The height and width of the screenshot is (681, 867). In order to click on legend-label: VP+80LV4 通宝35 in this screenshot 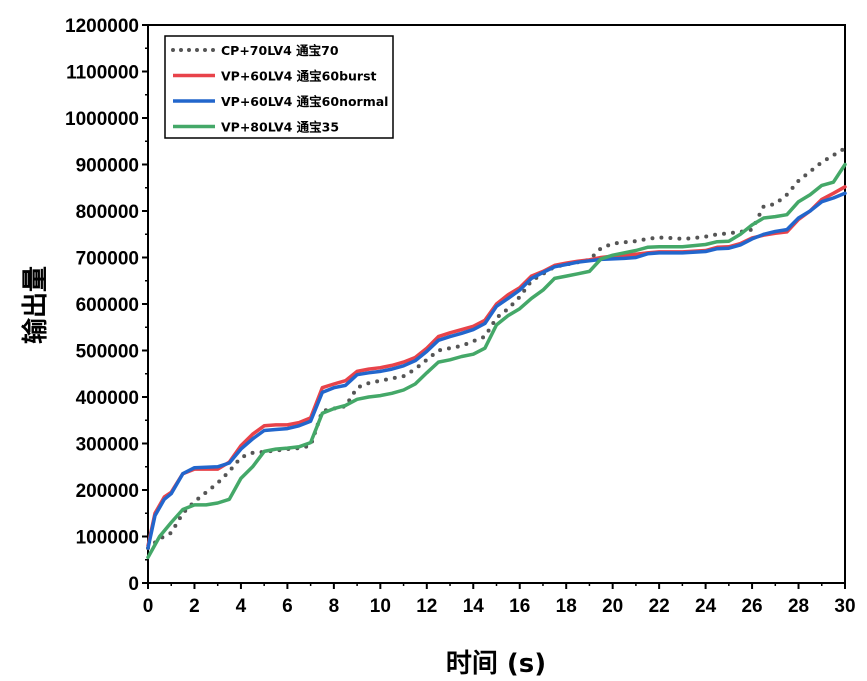, I will do `click(280, 127)`.